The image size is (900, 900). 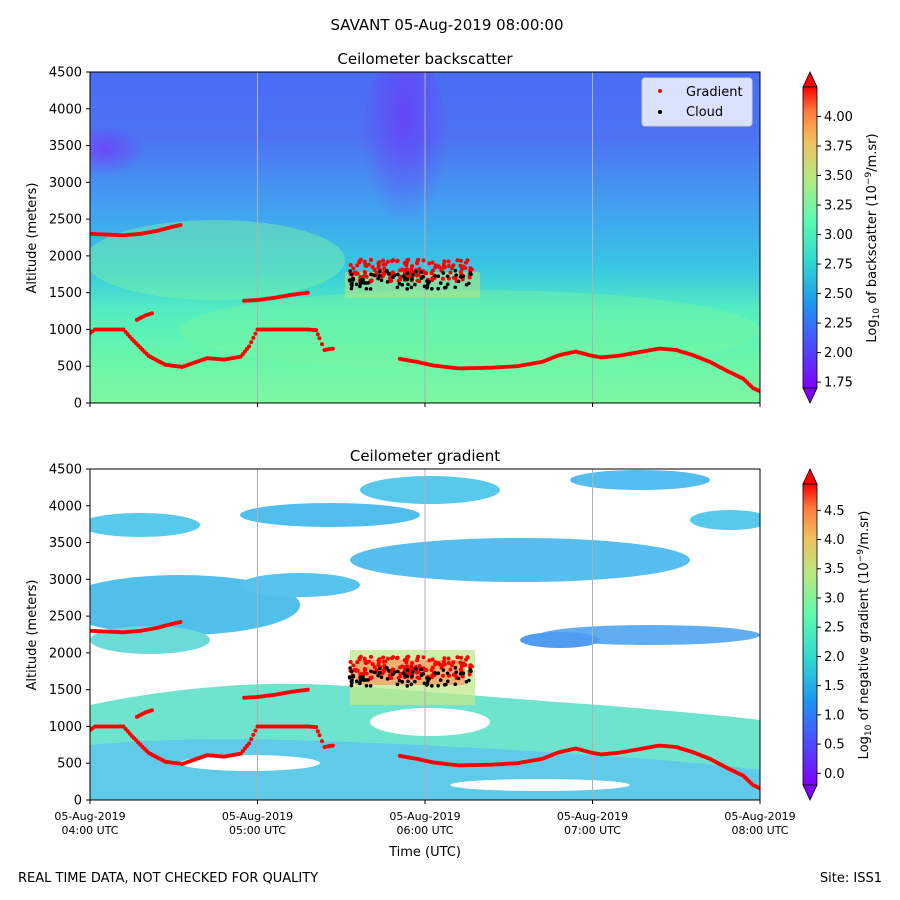 I want to click on x-tick-label-time: 06:00 UTC, so click(x=424, y=830).